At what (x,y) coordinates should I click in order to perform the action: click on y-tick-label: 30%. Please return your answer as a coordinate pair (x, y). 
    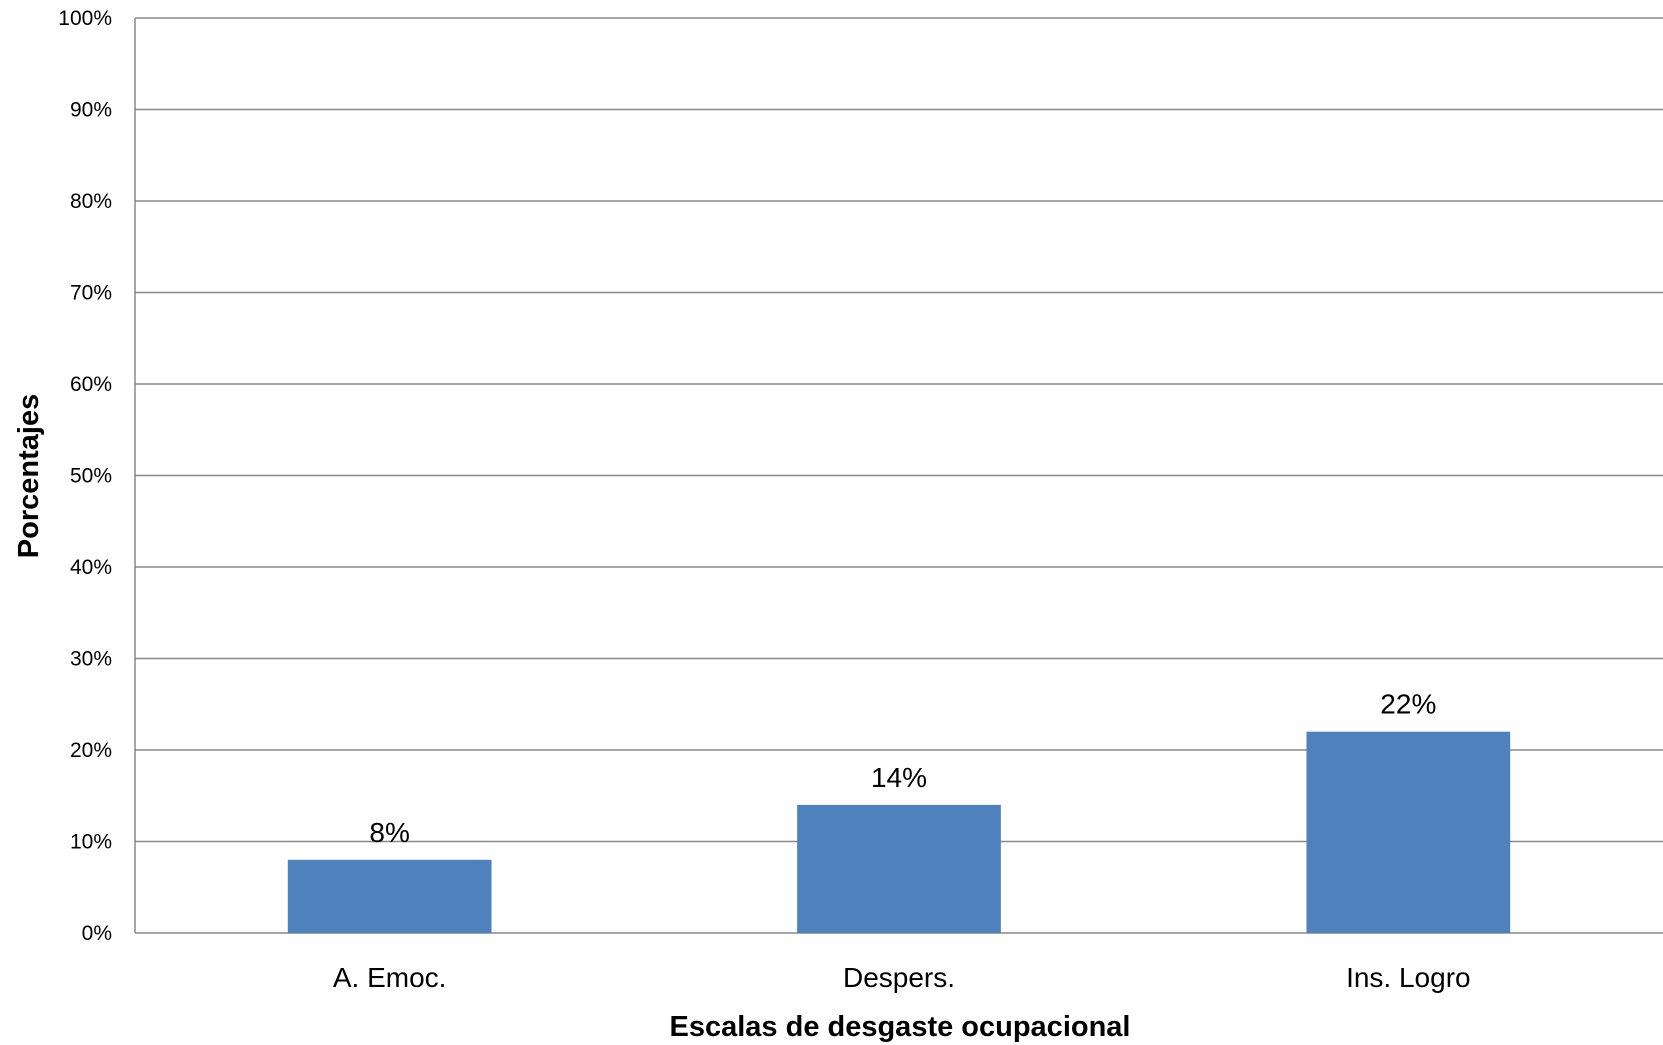
    Looking at the image, I should click on (91, 659).